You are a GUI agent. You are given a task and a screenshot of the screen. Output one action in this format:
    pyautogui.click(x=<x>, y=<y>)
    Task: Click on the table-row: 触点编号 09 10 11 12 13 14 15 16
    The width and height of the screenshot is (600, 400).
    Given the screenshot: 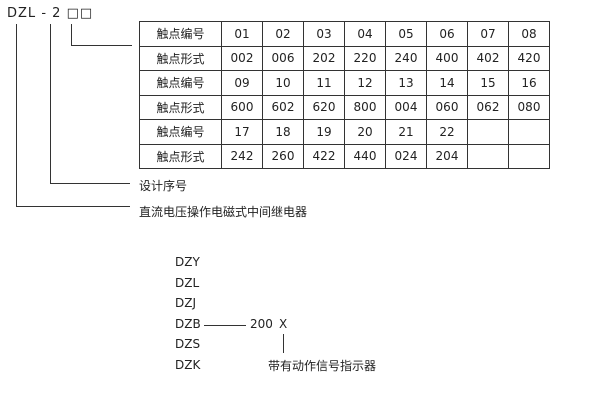 What is the action you would take?
    pyautogui.click(x=344, y=83)
    